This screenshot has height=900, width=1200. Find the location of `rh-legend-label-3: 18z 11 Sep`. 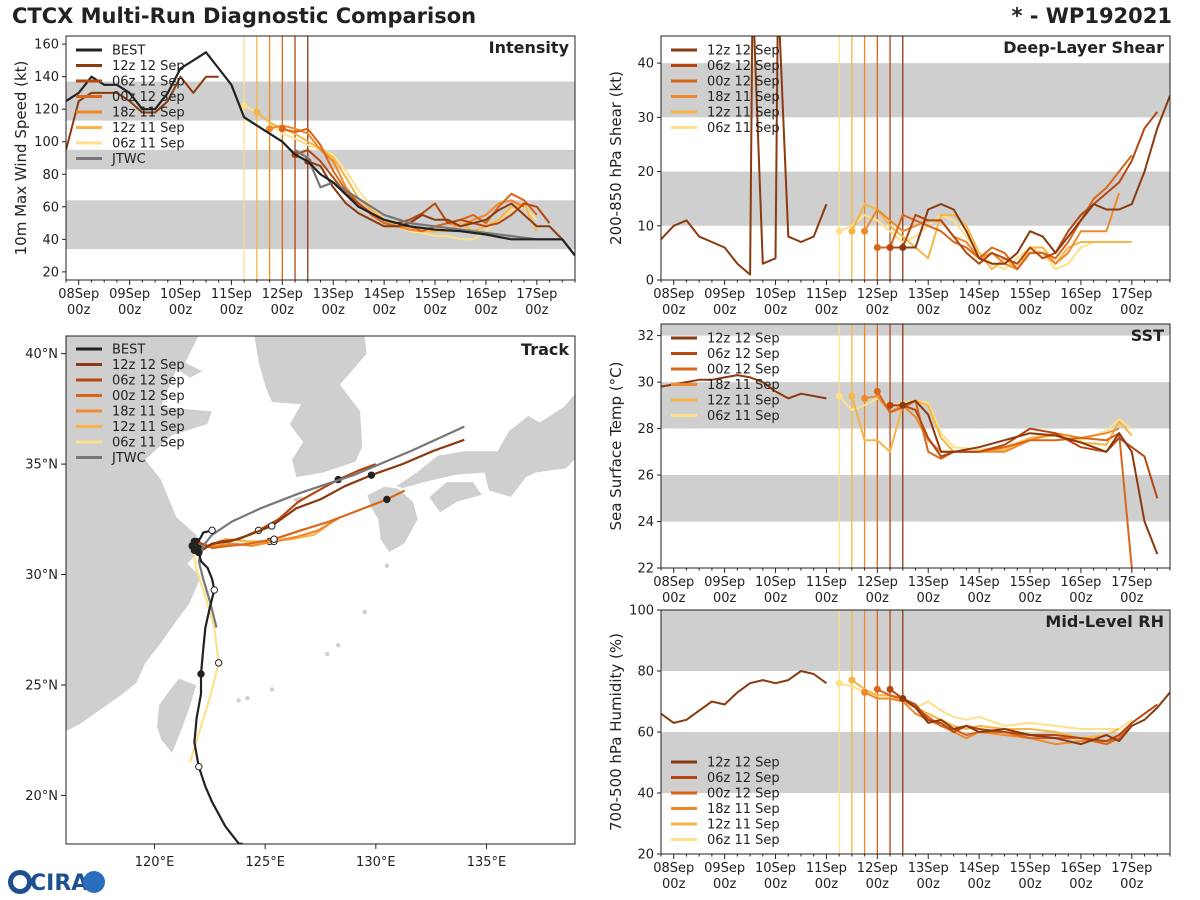

rh-legend-label-3: 18z 11 Sep is located at coordinates (743, 809).